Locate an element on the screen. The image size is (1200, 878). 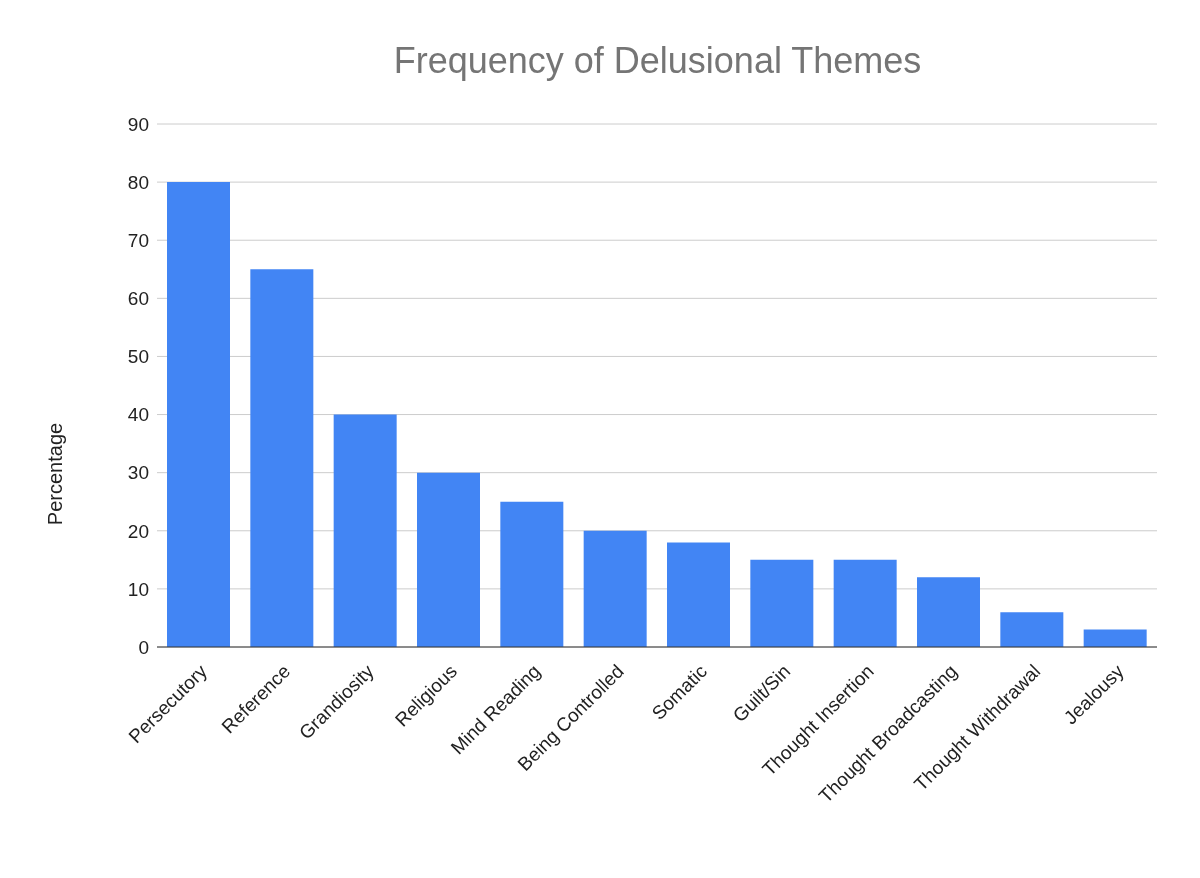
y-tick-label: 40 is located at coordinates (138, 415).